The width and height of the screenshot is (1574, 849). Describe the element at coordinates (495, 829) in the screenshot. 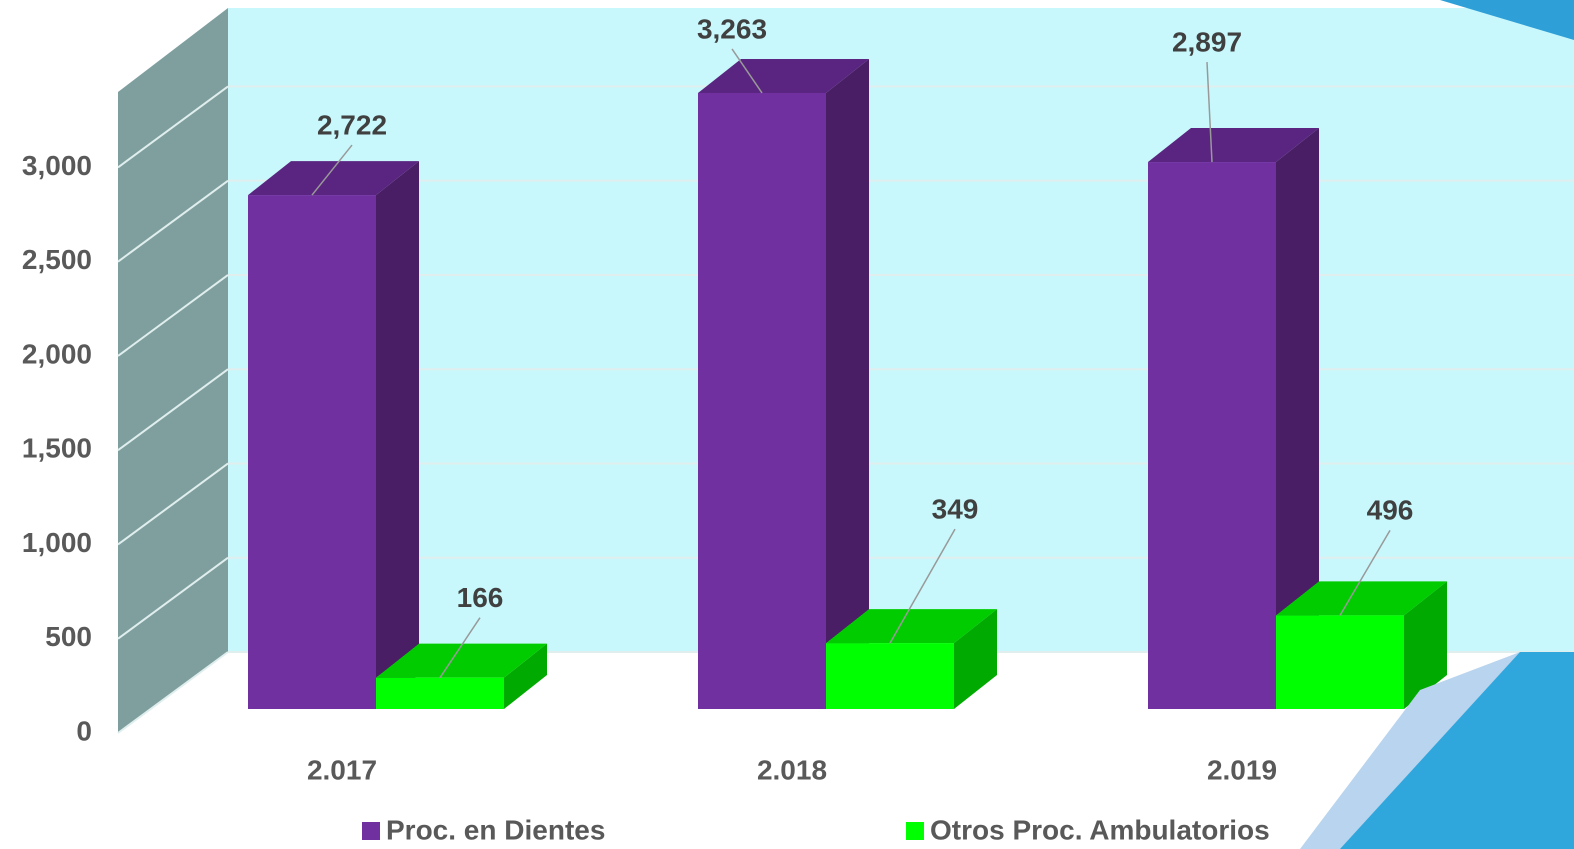

I see `legend-label: Proc. en Dientes` at that location.